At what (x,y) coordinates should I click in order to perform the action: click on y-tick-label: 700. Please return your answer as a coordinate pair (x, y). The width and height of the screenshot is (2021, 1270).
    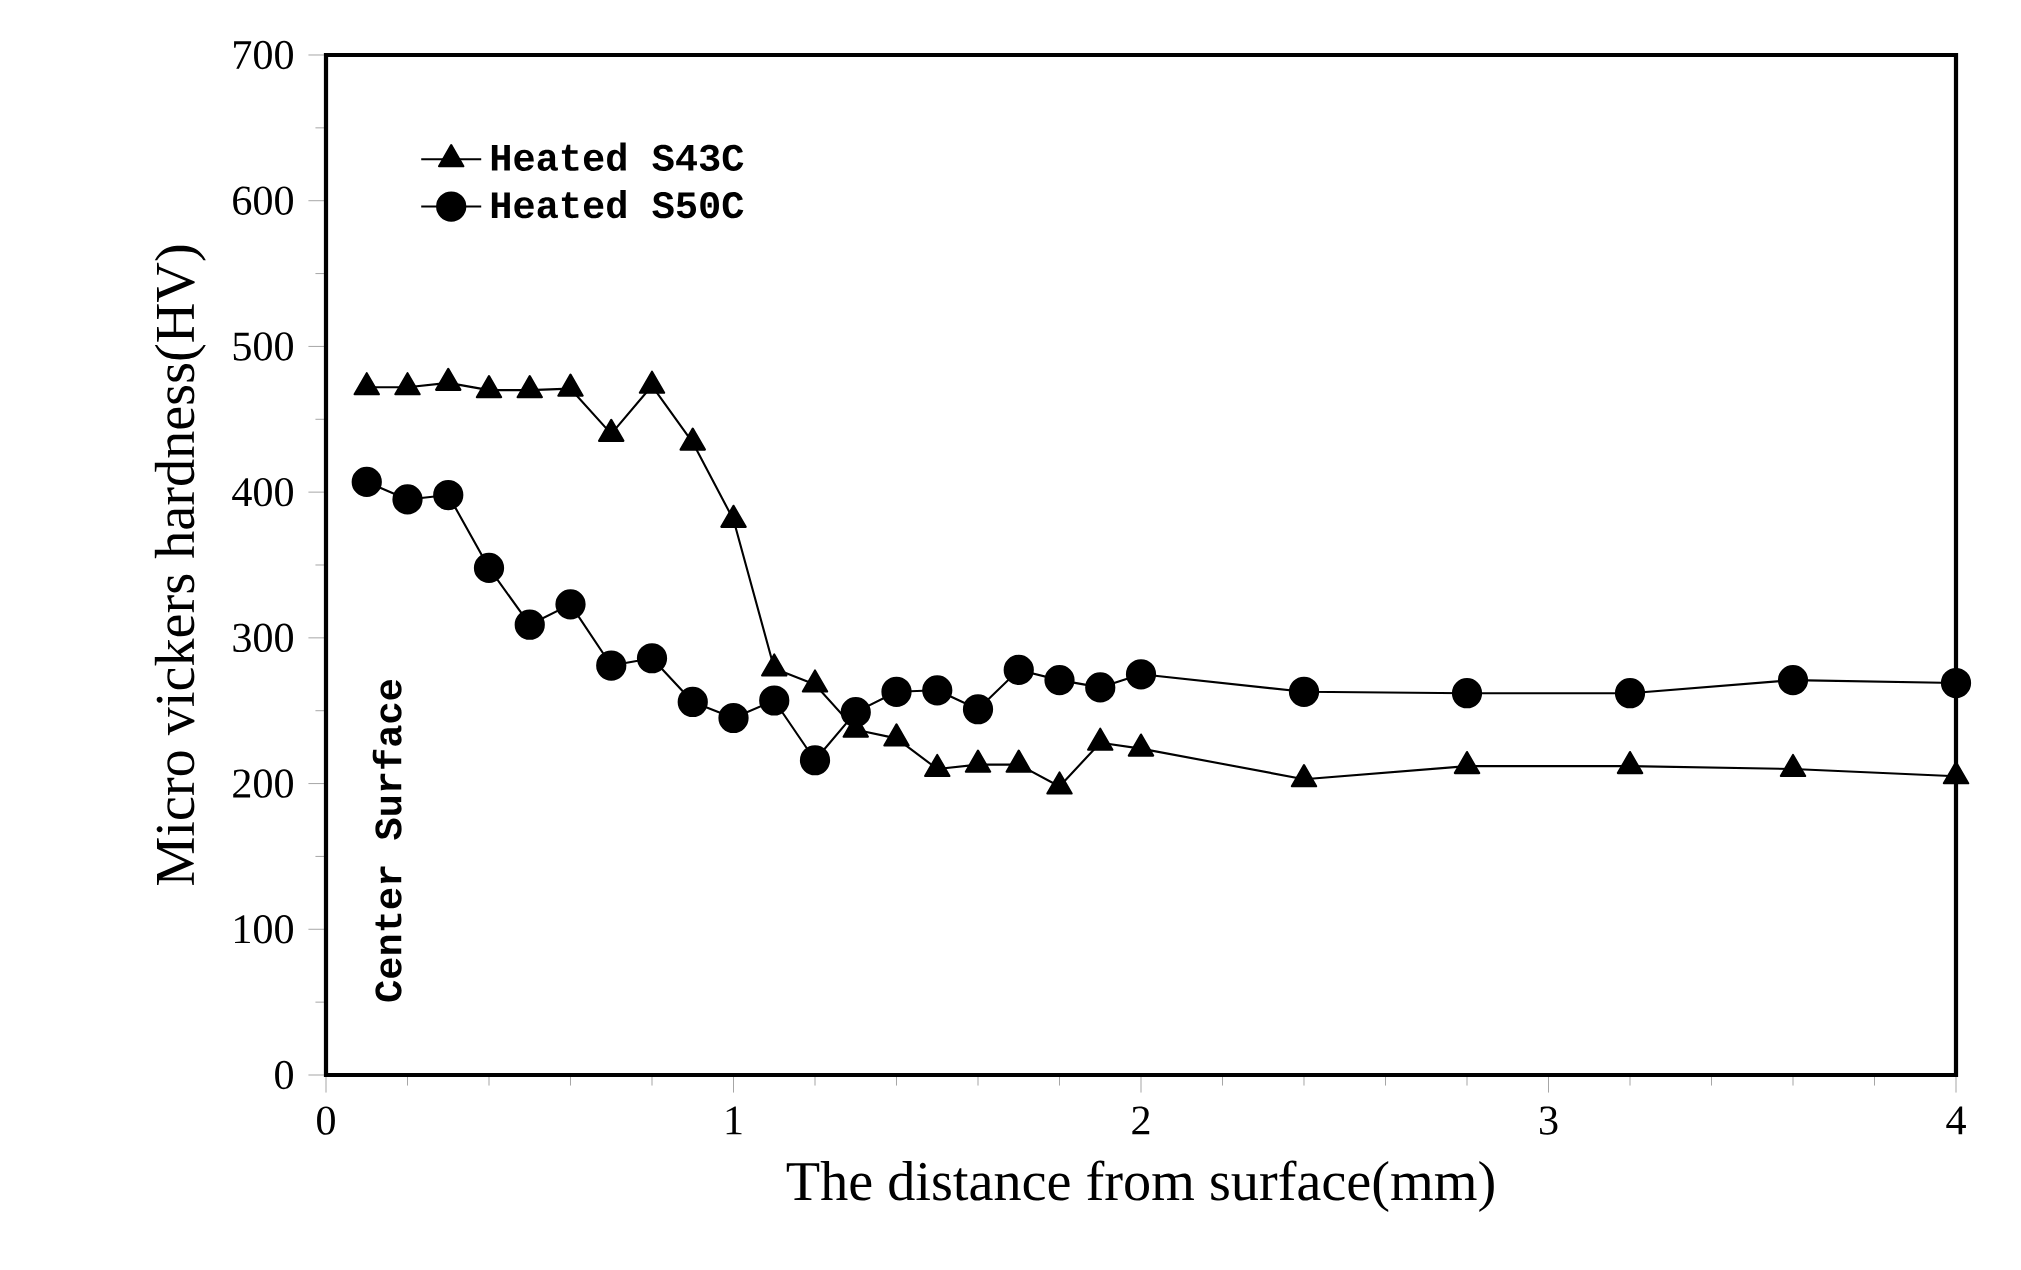
    Looking at the image, I should click on (263, 55).